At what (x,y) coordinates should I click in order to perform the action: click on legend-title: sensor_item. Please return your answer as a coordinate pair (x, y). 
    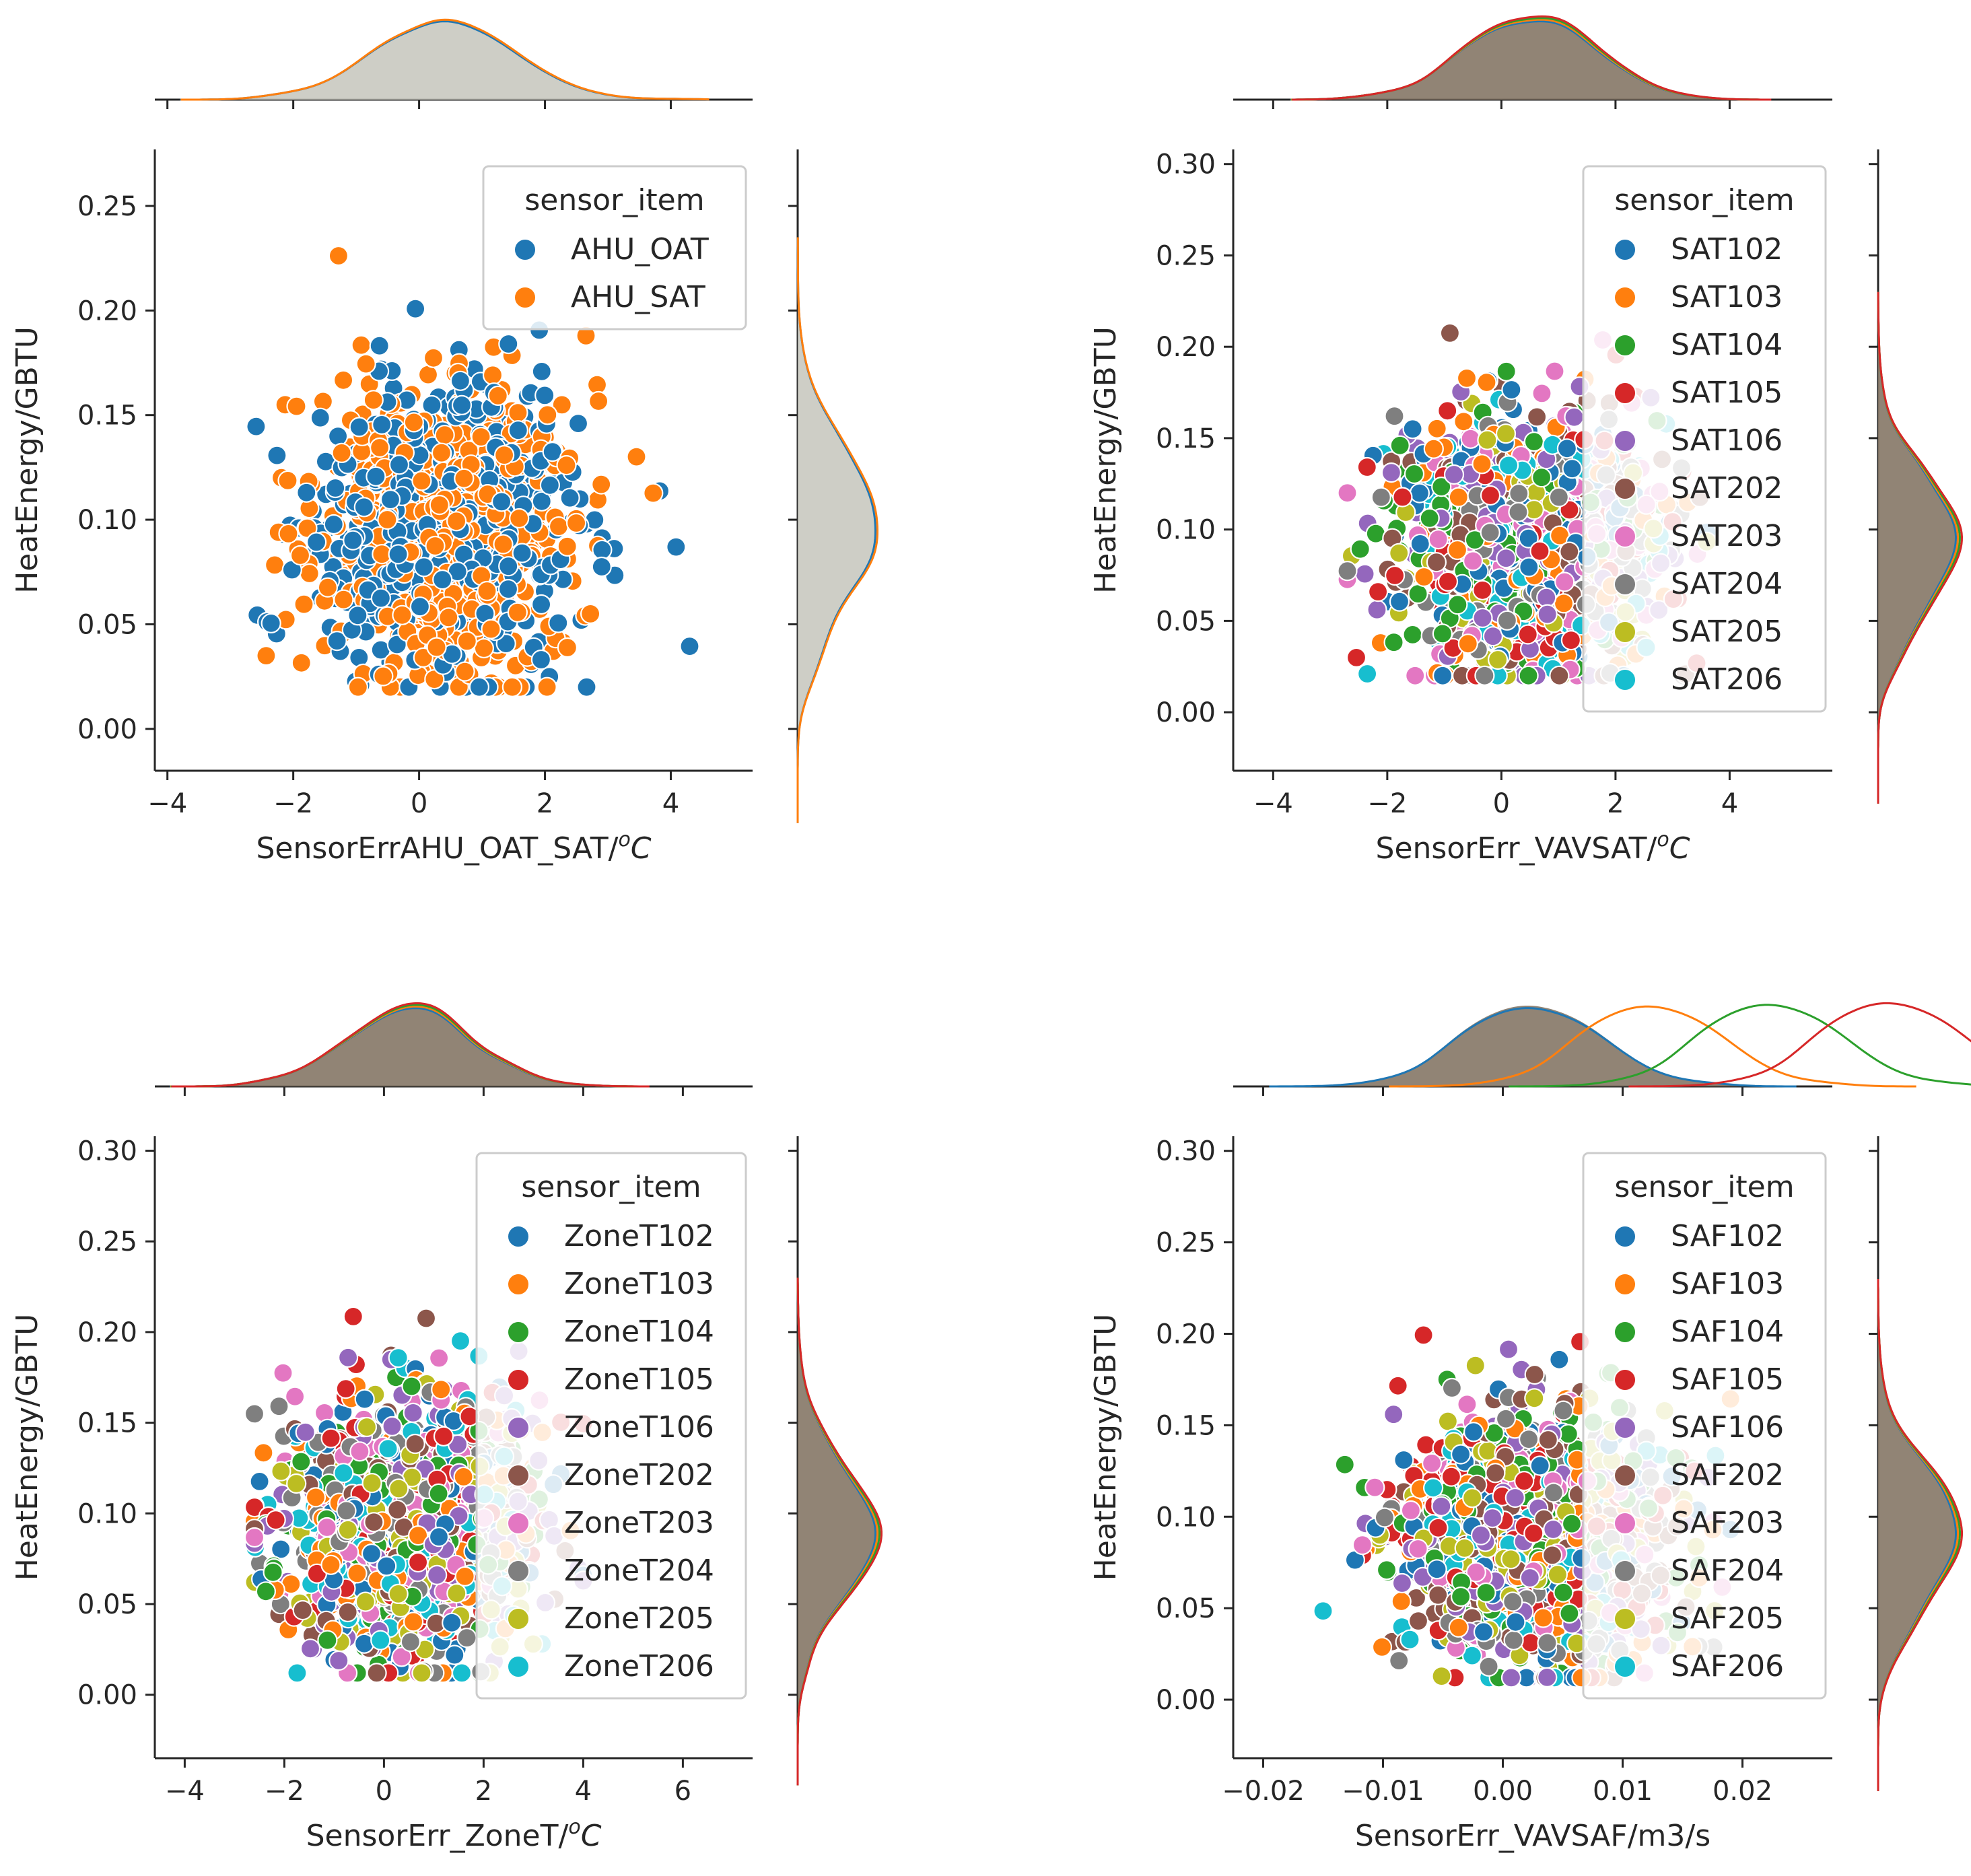
    Looking at the image, I should click on (1704, 200).